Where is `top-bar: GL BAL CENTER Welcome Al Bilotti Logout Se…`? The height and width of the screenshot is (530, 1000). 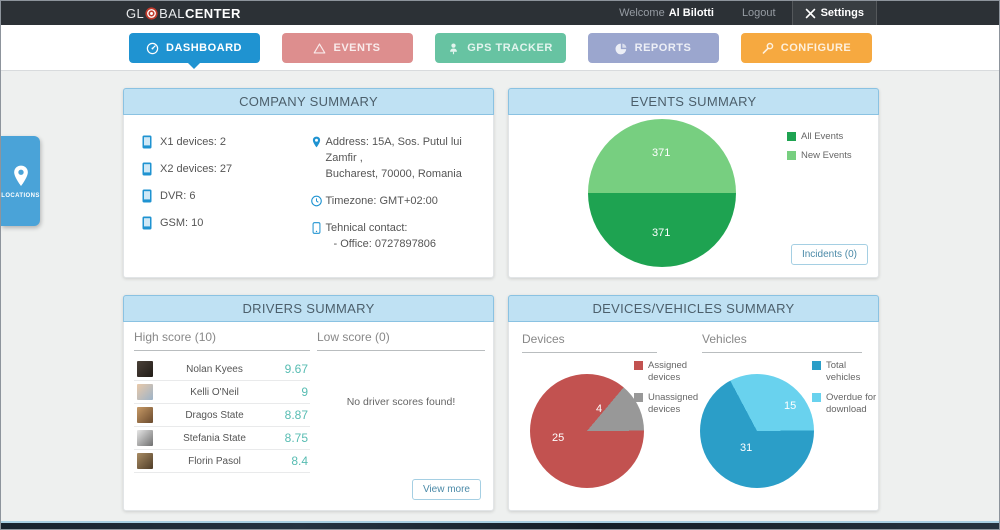 top-bar: GL BAL CENTER Welcome Al Bilotti Logout Se… is located at coordinates (500, 13).